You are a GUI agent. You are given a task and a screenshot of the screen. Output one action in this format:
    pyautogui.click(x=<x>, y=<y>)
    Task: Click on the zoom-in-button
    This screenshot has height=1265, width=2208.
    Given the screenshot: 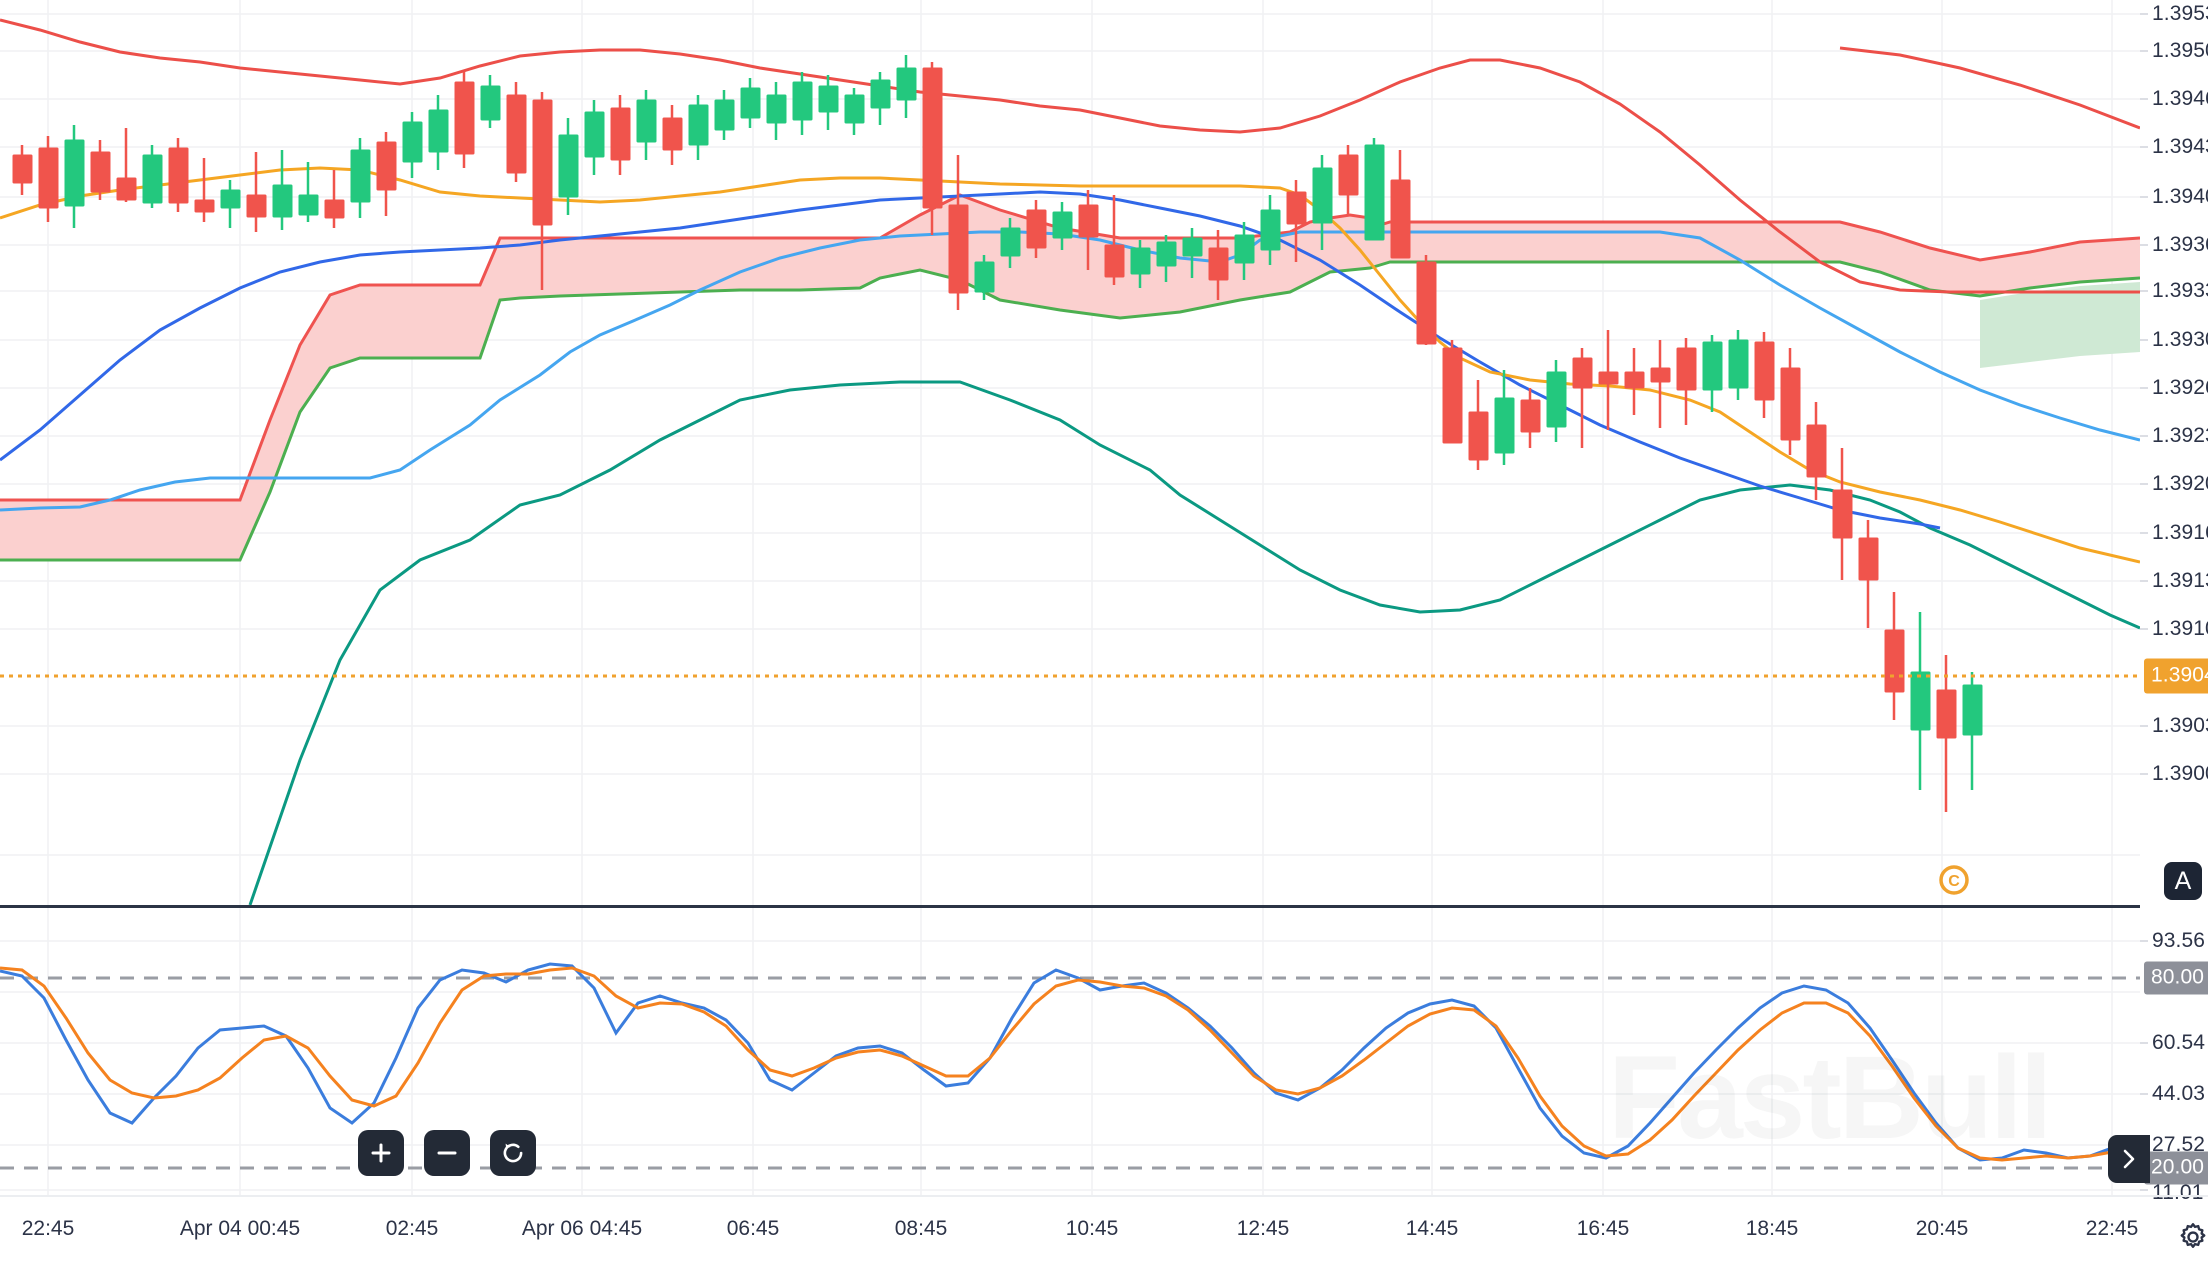 What is the action you would take?
    pyautogui.click(x=381, y=1153)
    